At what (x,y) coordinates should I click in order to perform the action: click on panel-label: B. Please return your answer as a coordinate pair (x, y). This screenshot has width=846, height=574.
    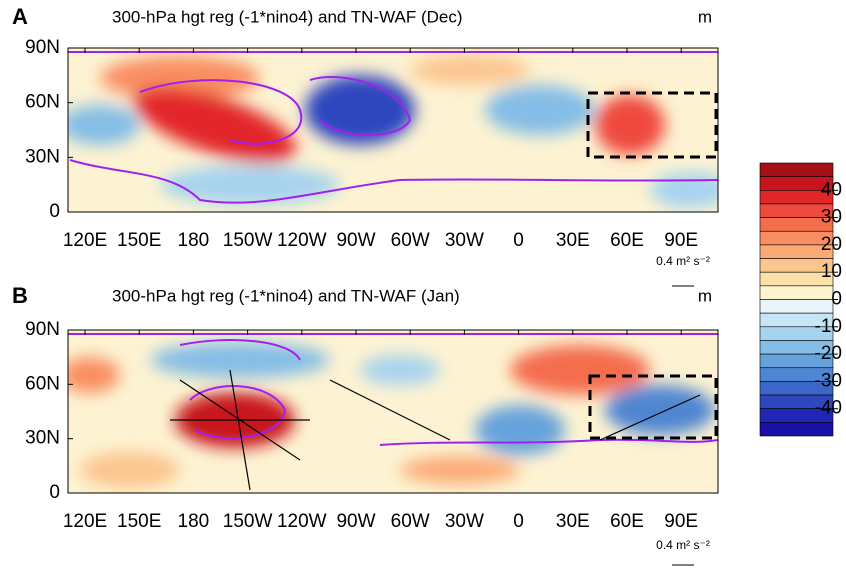
    Looking at the image, I should click on (20, 295).